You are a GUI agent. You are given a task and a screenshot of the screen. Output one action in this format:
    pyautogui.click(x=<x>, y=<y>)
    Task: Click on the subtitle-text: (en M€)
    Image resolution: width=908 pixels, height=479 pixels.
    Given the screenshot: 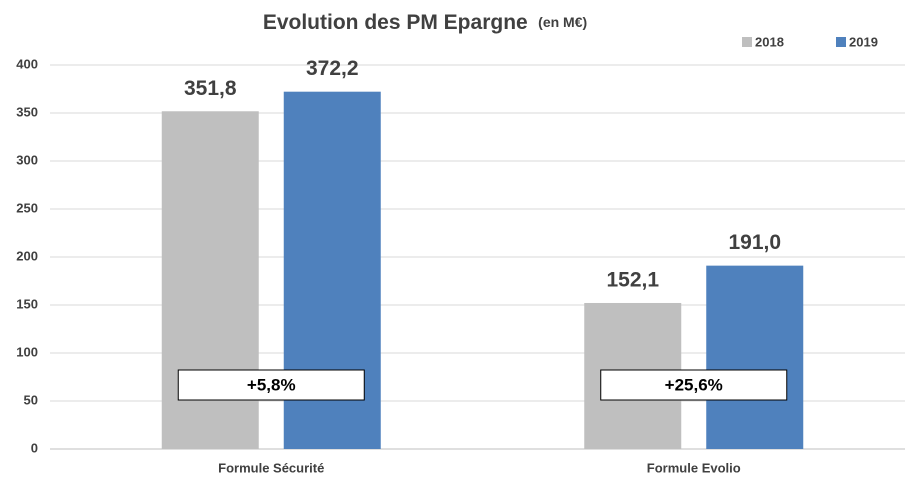 What is the action you would take?
    pyautogui.click(x=562, y=22)
    